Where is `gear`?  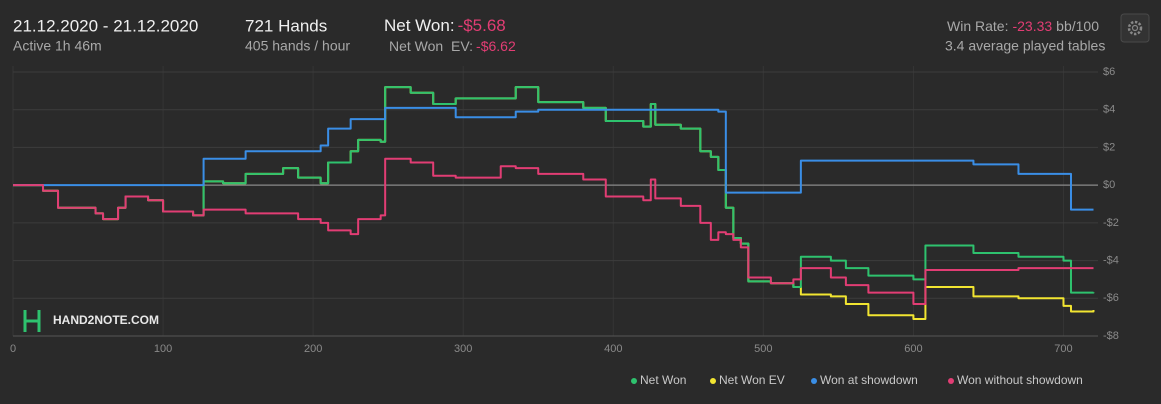 gear is located at coordinates (1135, 28).